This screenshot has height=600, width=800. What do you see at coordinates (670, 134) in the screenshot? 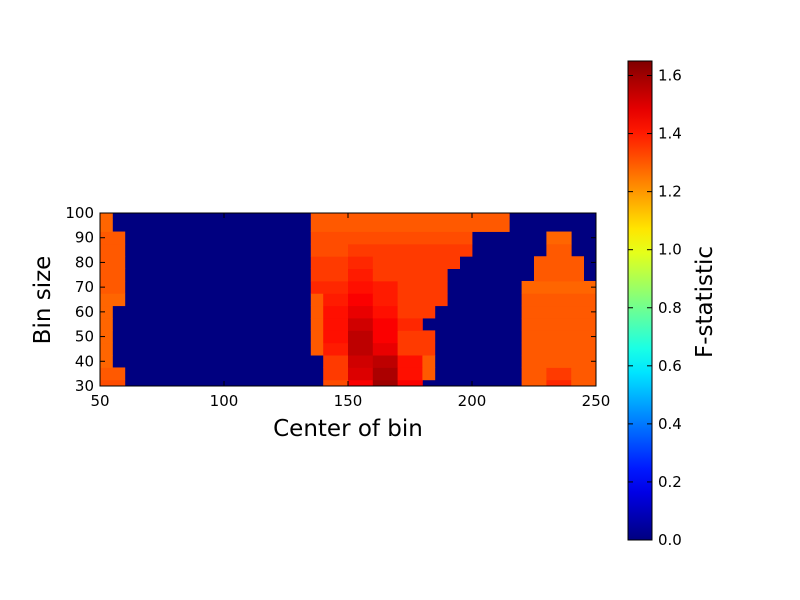
I see `colorbar-tick-label: 1.4` at bounding box center [670, 134].